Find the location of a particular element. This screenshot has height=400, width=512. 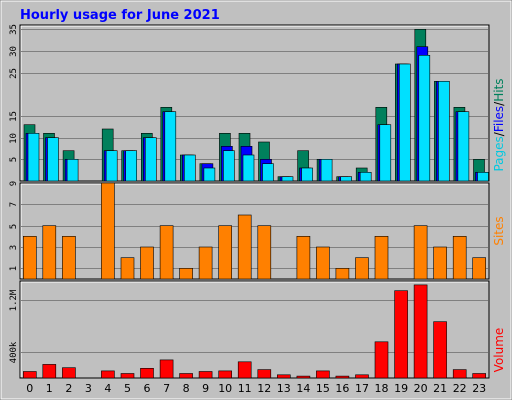

label-part: Hits is located at coordinates (499, 89).